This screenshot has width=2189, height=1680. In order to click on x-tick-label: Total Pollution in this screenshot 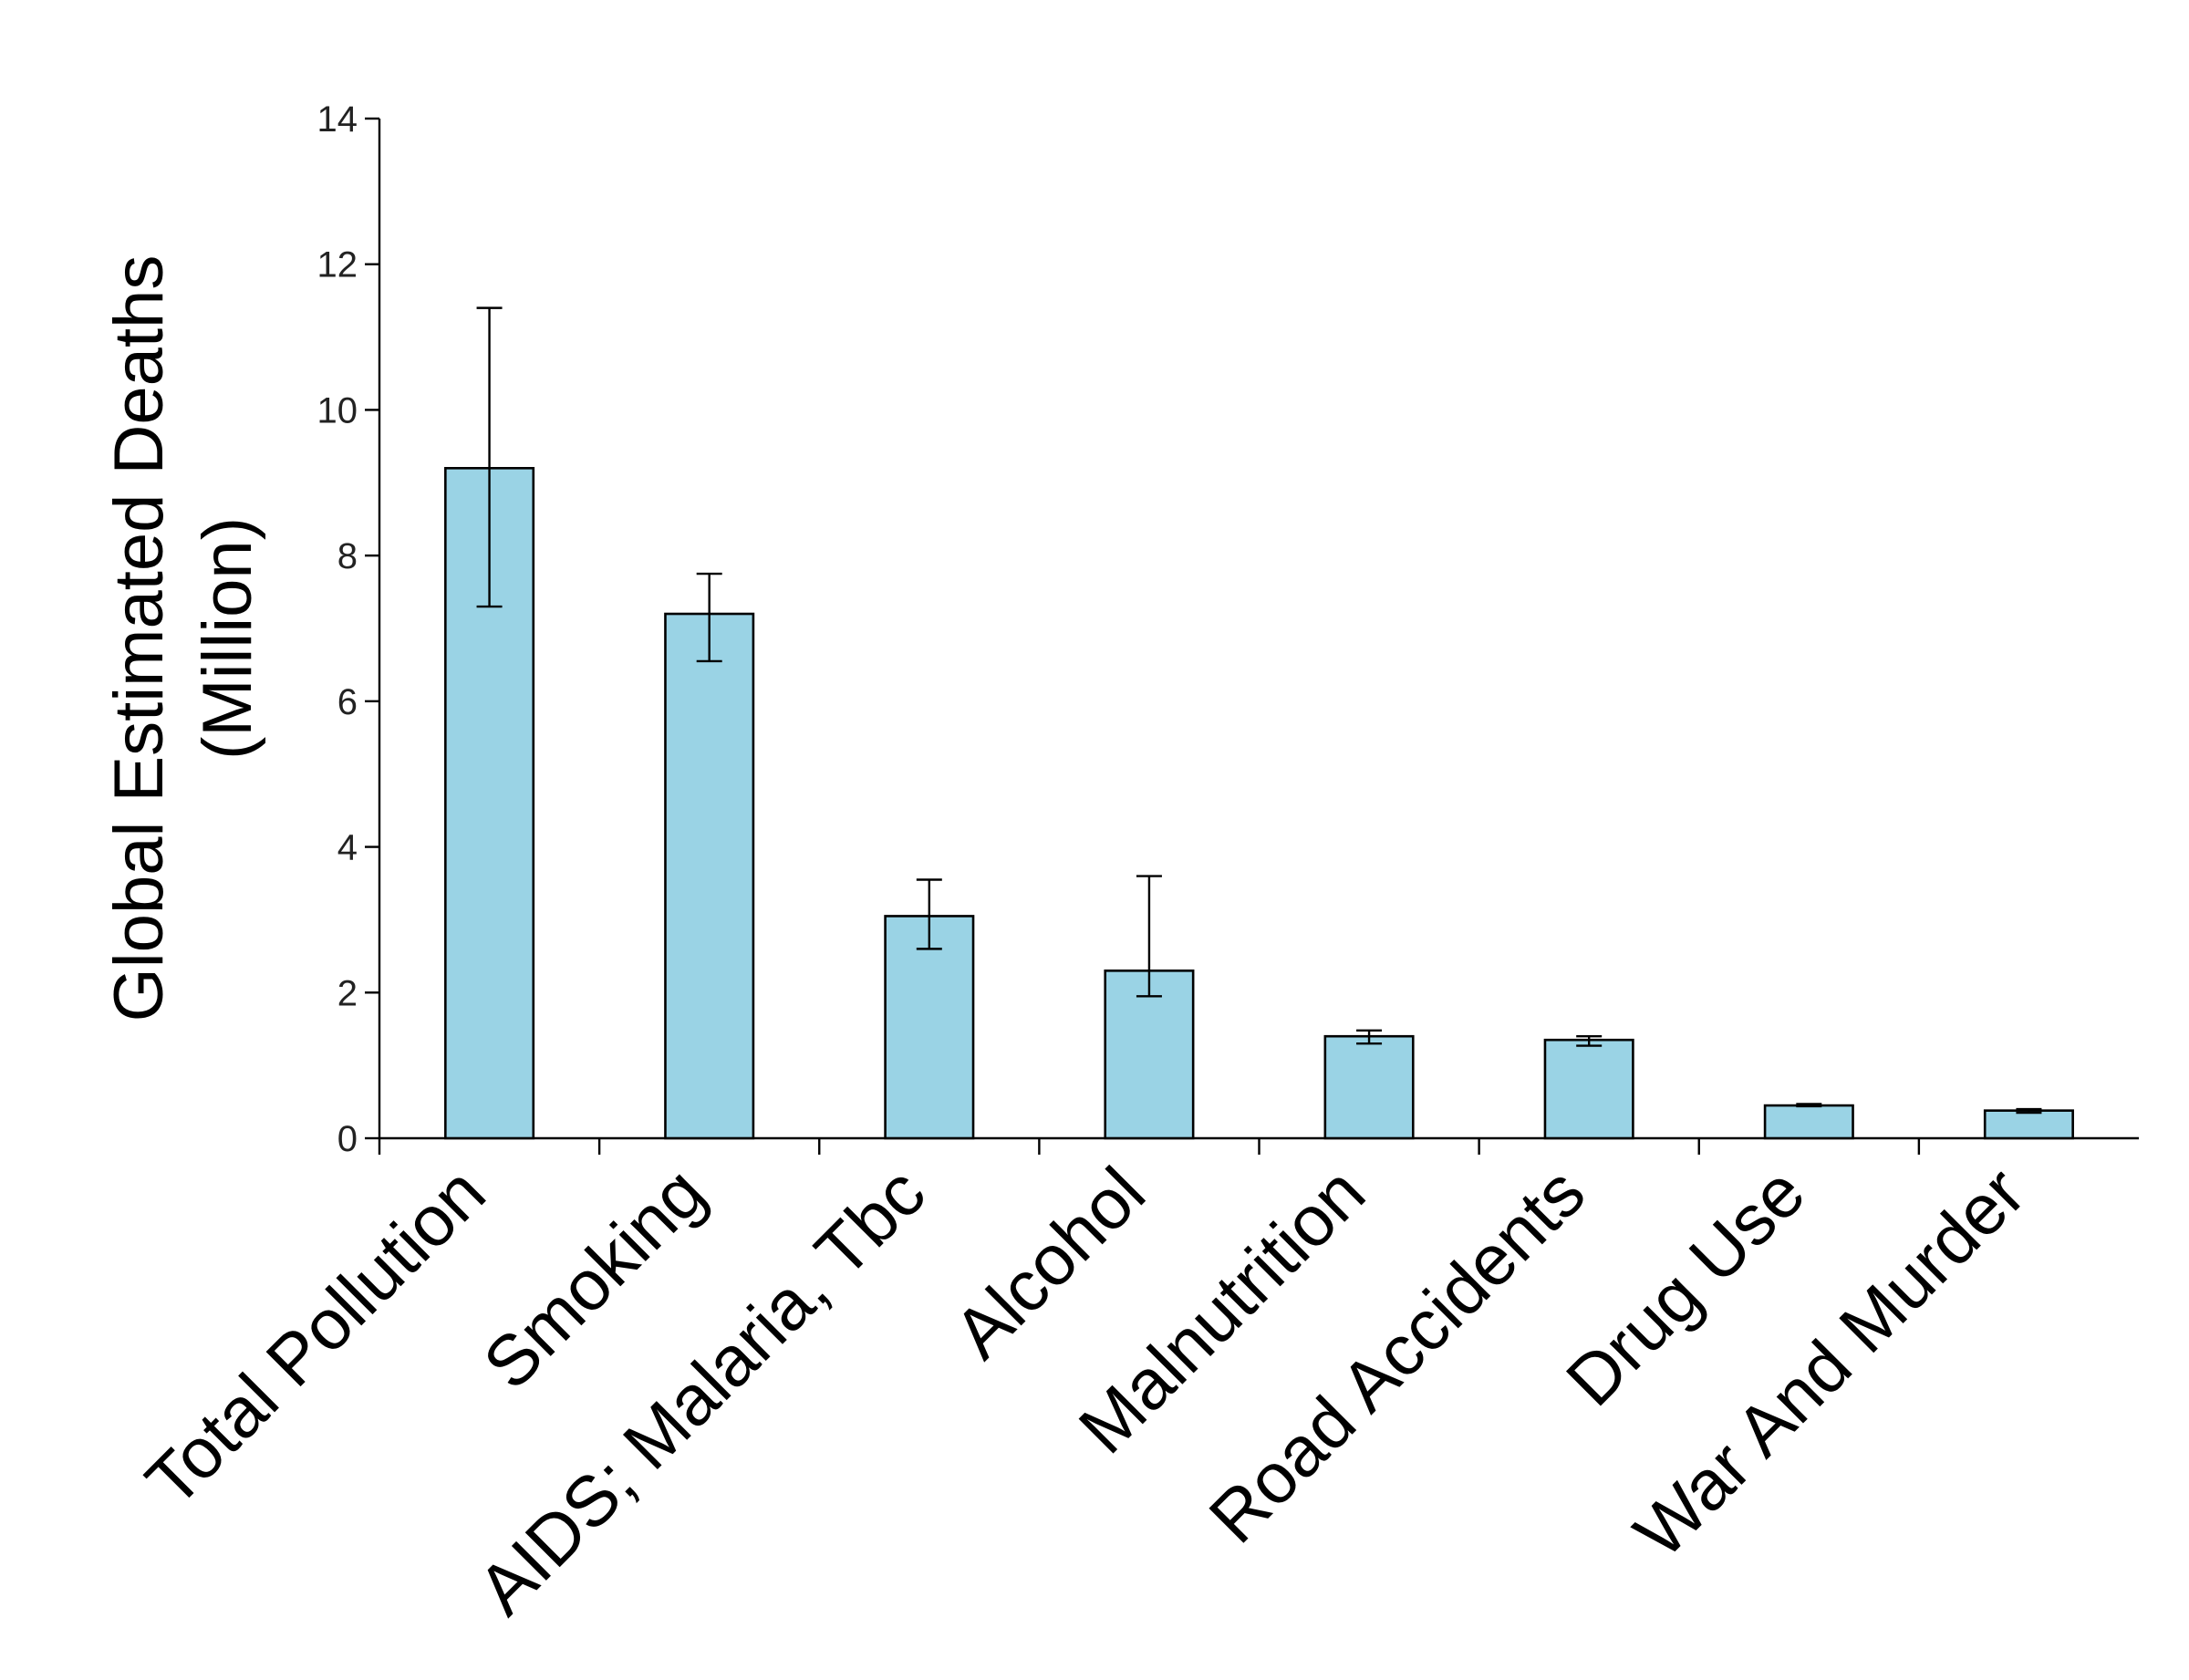, I will do `click(316, 1337)`.